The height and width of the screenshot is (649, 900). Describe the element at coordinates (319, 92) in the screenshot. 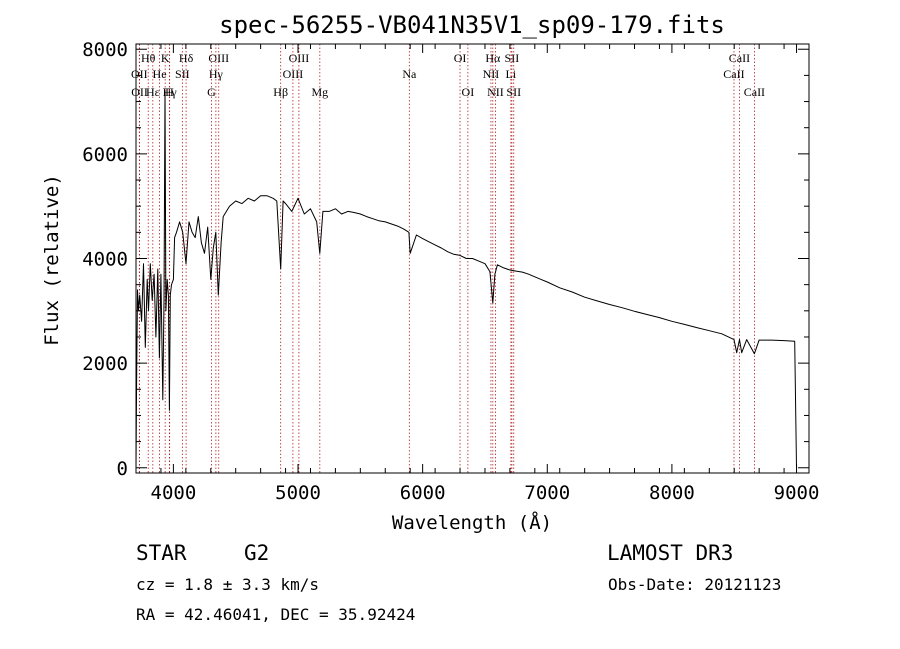

I see `line-label: Mg` at that location.